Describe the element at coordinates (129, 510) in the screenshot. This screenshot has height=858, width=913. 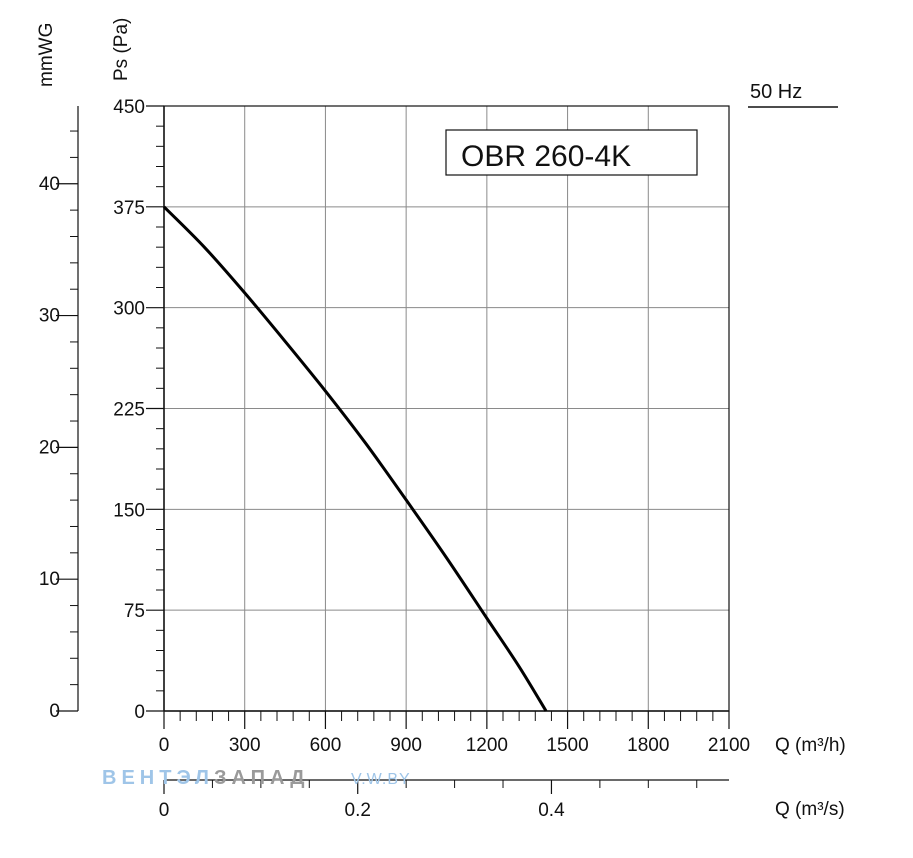
I see `y-tick-label: 150` at that location.